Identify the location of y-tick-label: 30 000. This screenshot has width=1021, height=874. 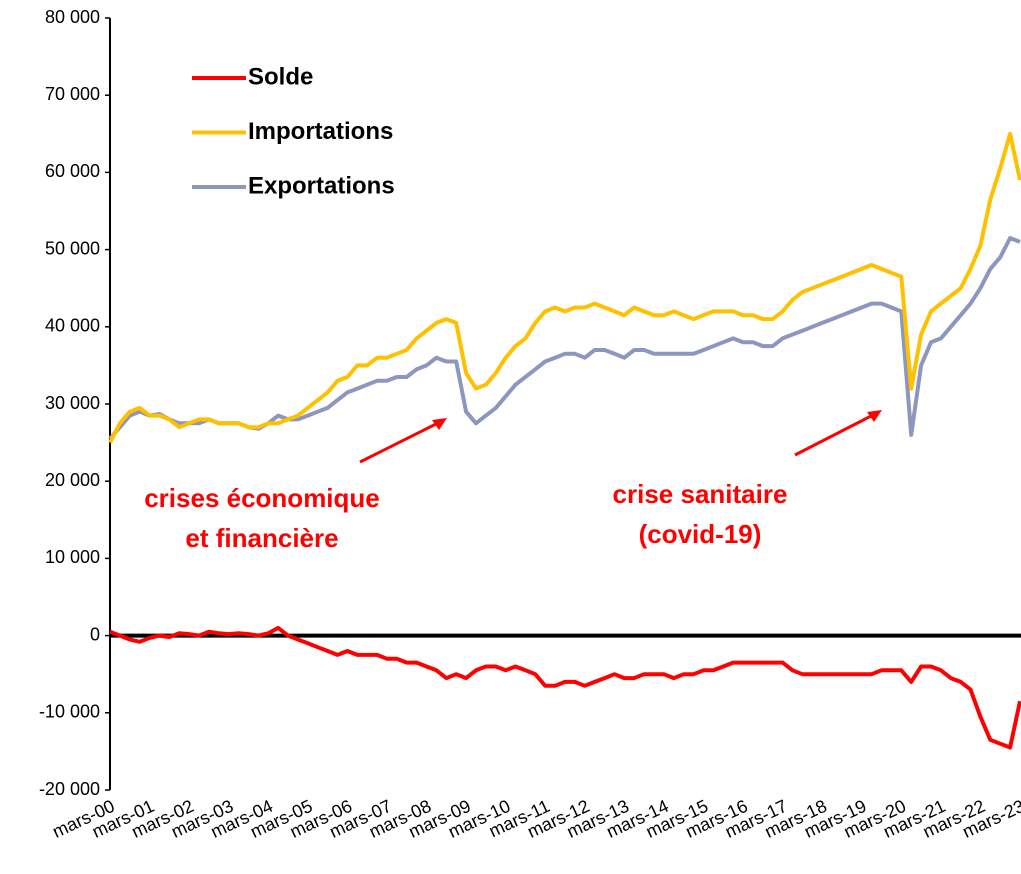
(72, 403).